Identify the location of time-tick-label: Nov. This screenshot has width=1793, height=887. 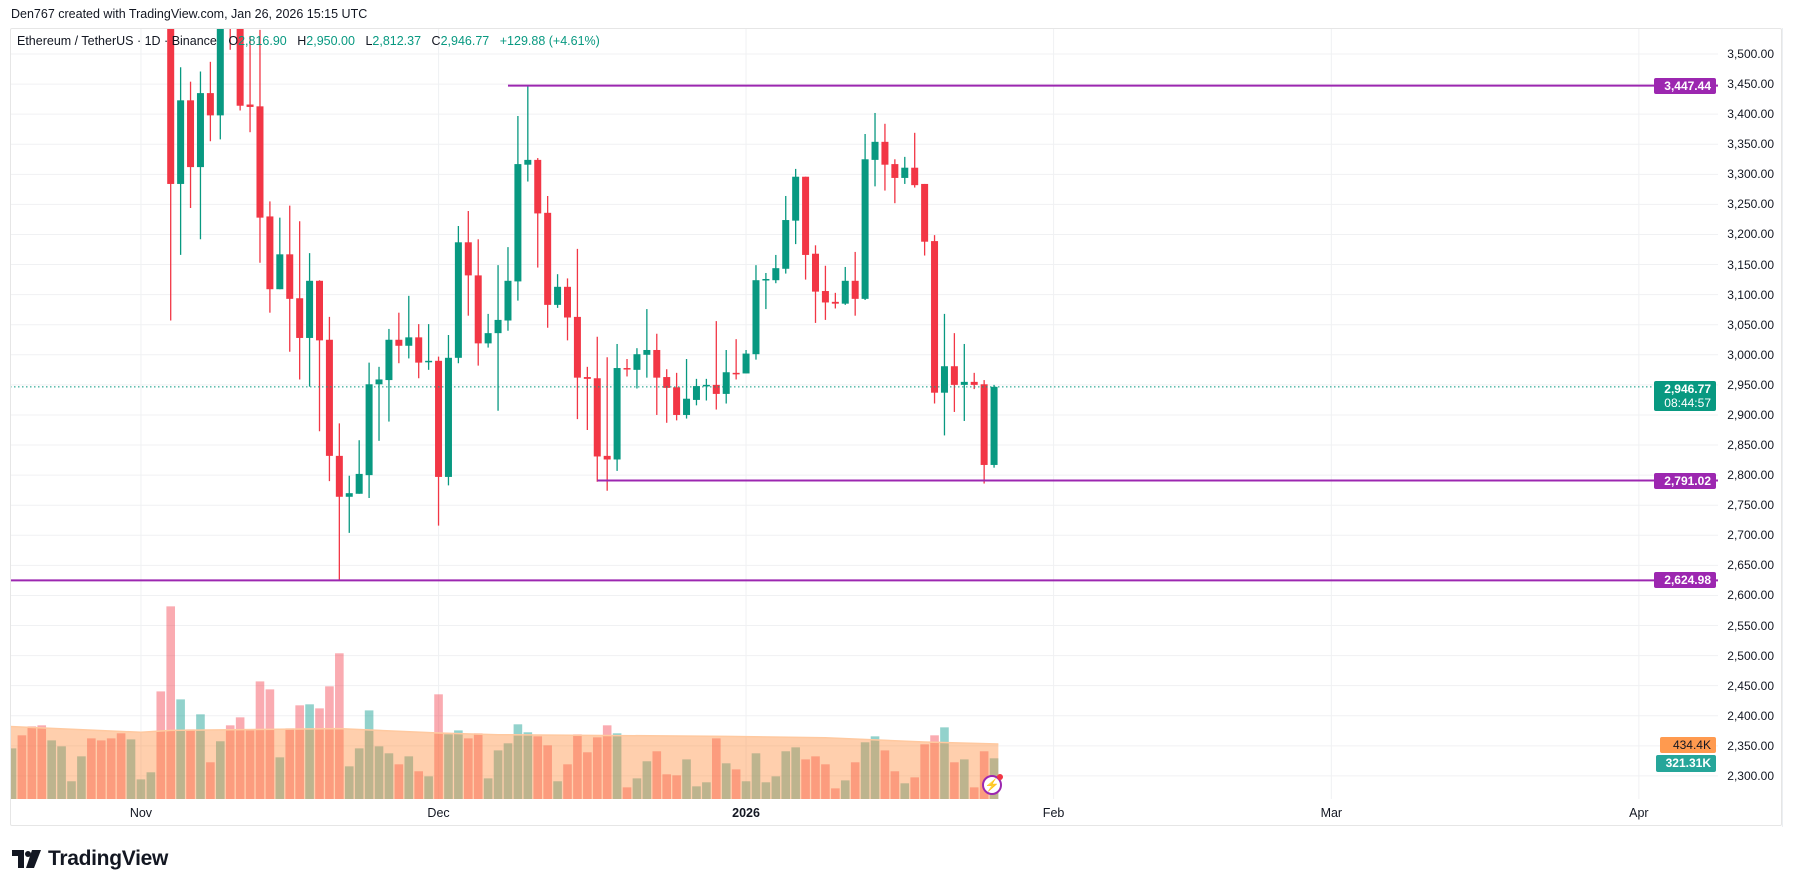
(141, 813).